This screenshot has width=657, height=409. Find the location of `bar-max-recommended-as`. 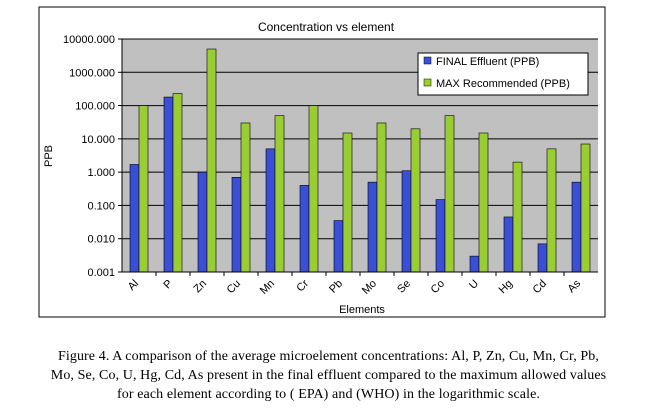

bar-max-recommended-as is located at coordinates (585, 208).